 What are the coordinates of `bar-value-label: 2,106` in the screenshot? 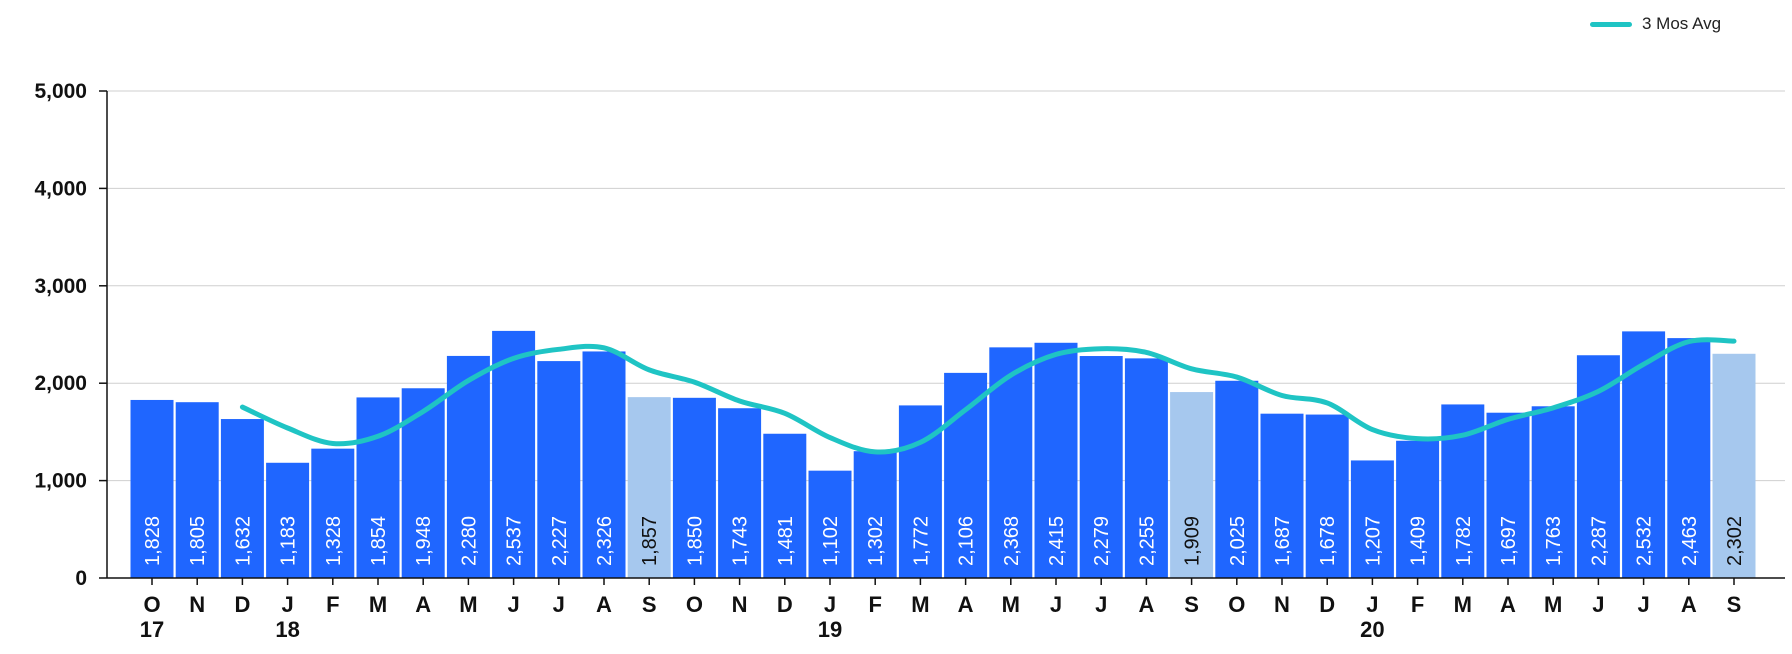 It's located at (967, 541).